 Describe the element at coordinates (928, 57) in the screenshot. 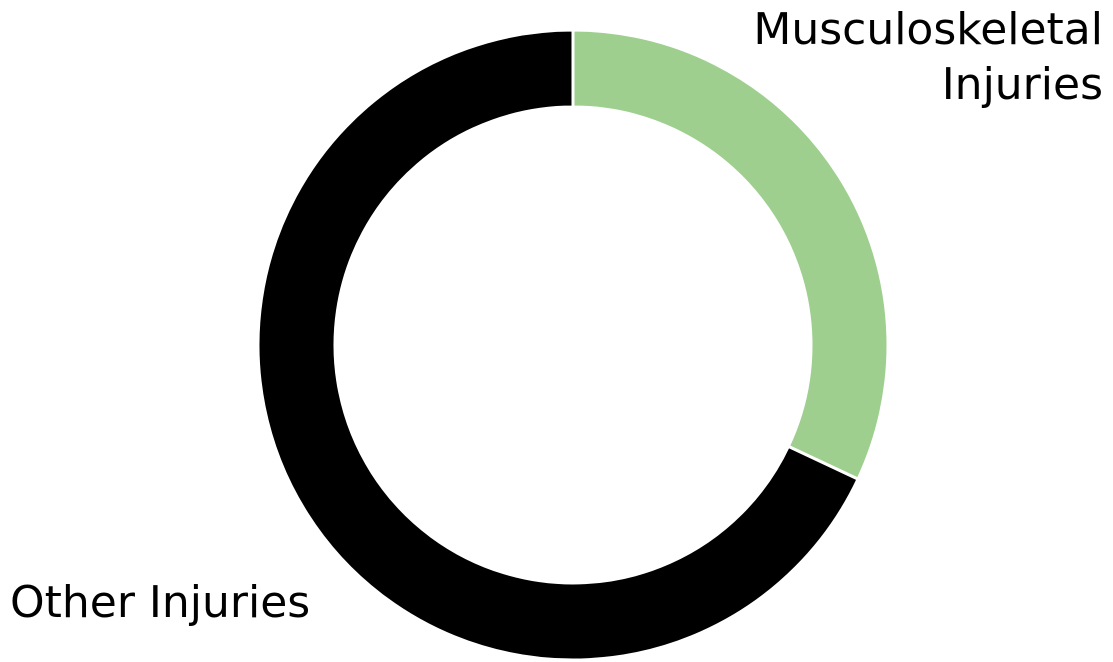

I see `slice-label-musculoskeletal-injuries: Musculoskeletal Injuries` at that location.